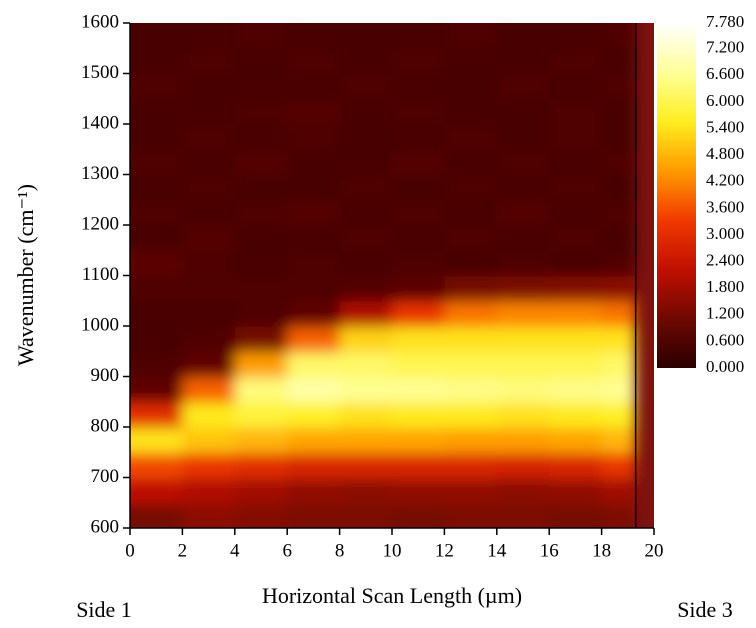 The width and height of the screenshot is (756, 628). What do you see at coordinates (105, 425) in the screenshot?
I see `y-tick-label: 800` at bounding box center [105, 425].